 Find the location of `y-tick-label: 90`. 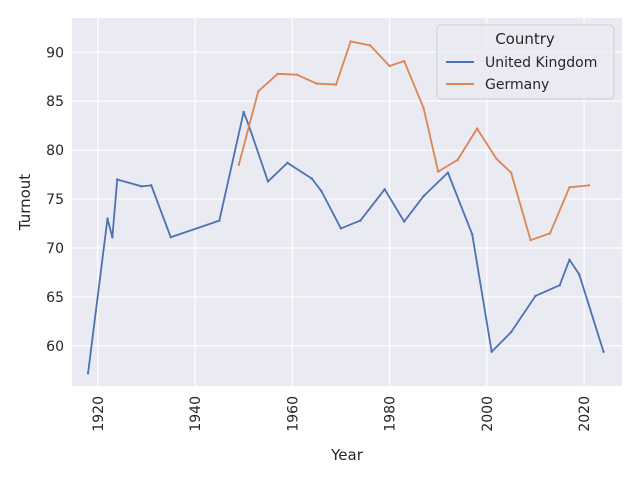

y-tick-label: 90 is located at coordinates (55, 53).